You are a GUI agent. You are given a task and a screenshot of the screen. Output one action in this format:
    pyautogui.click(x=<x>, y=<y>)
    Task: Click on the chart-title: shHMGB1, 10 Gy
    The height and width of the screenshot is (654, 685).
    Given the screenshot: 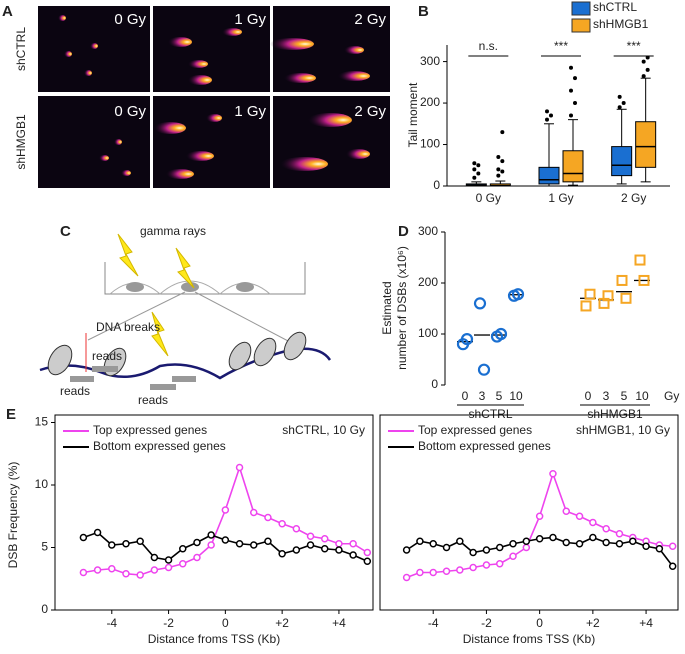 What is the action you would take?
    pyautogui.click(x=623, y=430)
    